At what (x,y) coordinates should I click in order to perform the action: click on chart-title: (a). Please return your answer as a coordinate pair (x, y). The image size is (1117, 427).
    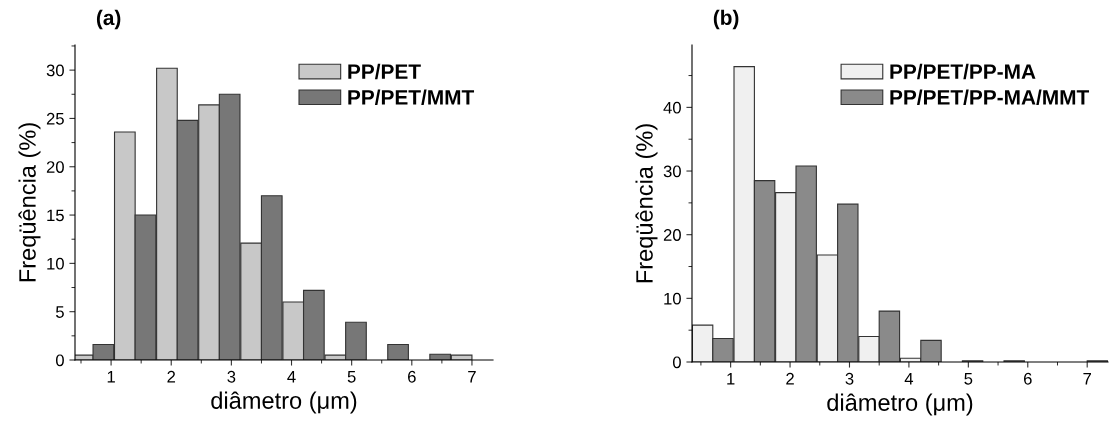
    Looking at the image, I should click on (108, 19).